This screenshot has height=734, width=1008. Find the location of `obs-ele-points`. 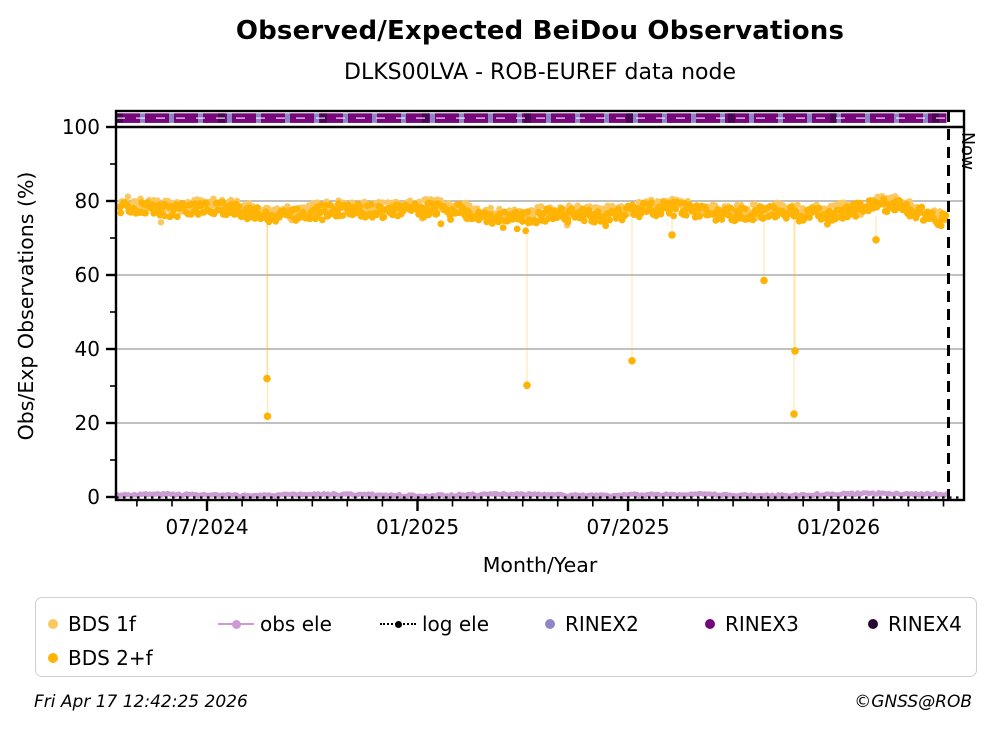

obs-ele-points is located at coordinates (532, 495).